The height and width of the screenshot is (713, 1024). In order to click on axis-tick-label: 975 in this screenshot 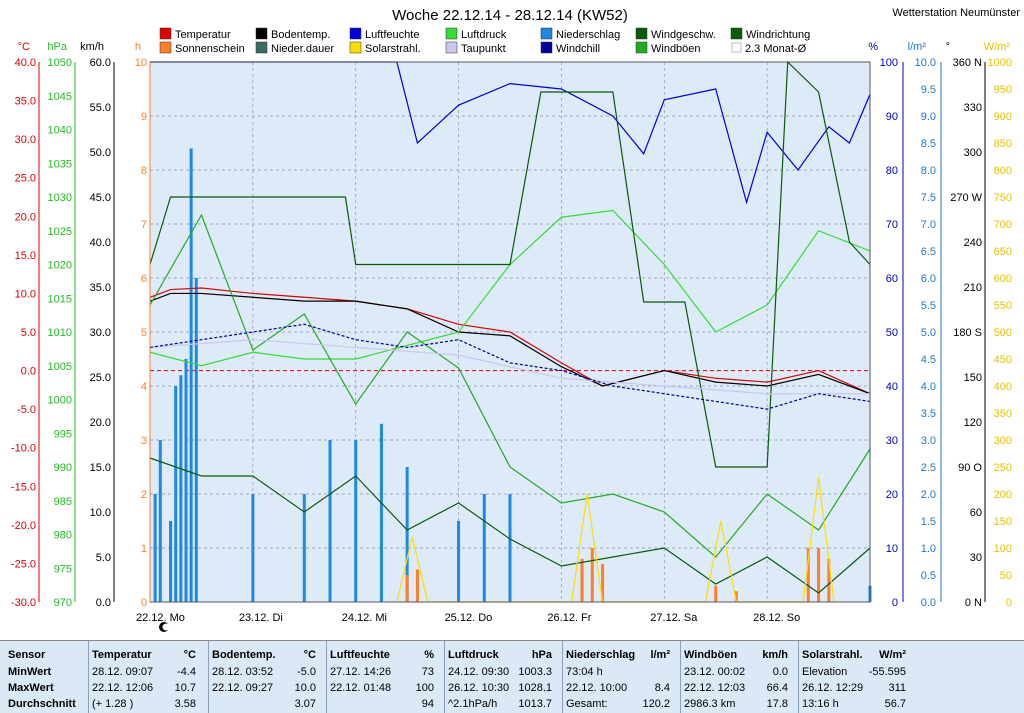, I will do `click(63, 569)`.